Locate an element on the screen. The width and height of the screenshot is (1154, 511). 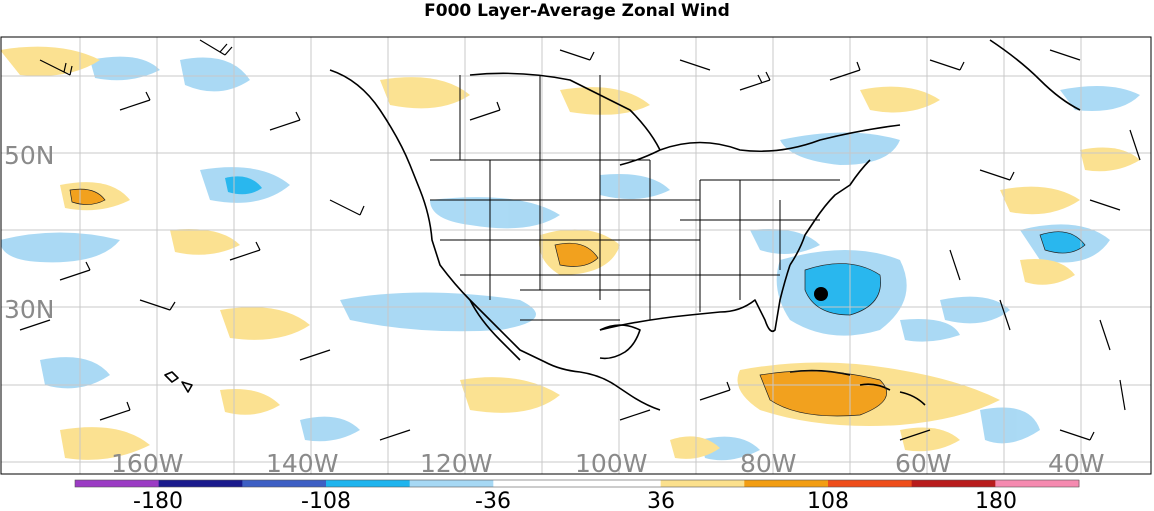
lon-label-80w: 80W is located at coordinates (768, 463).